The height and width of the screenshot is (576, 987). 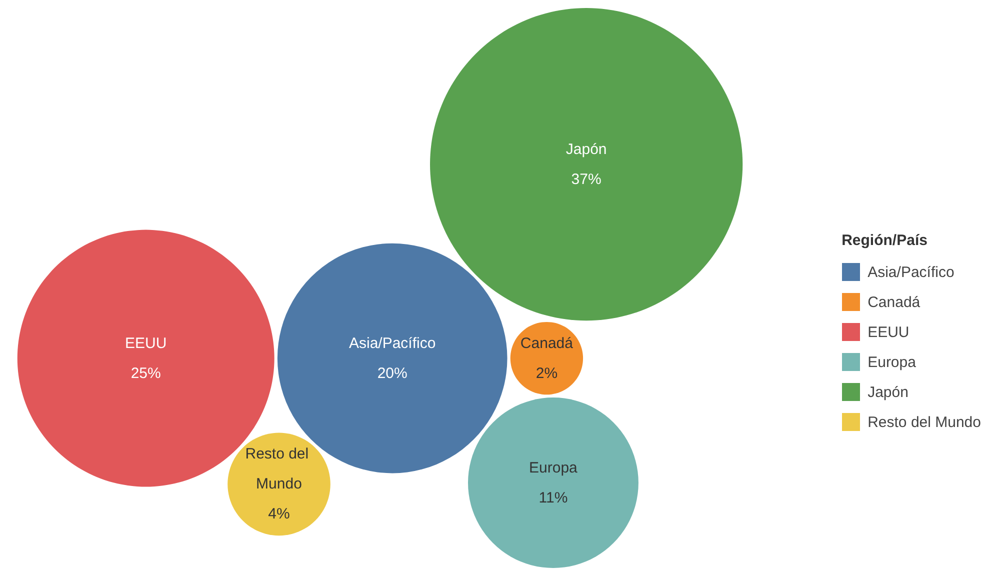 What do you see at coordinates (392, 373) in the screenshot?
I see `data-label: 20%` at bounding box center [392, 373].